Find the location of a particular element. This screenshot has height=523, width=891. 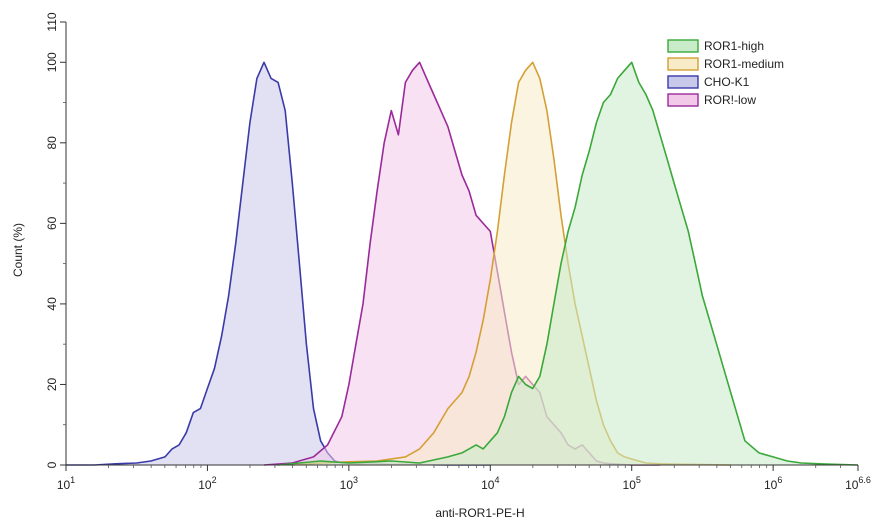

legend-label-cho-k1: CHO-K1 is located at coordinates (727, 82).